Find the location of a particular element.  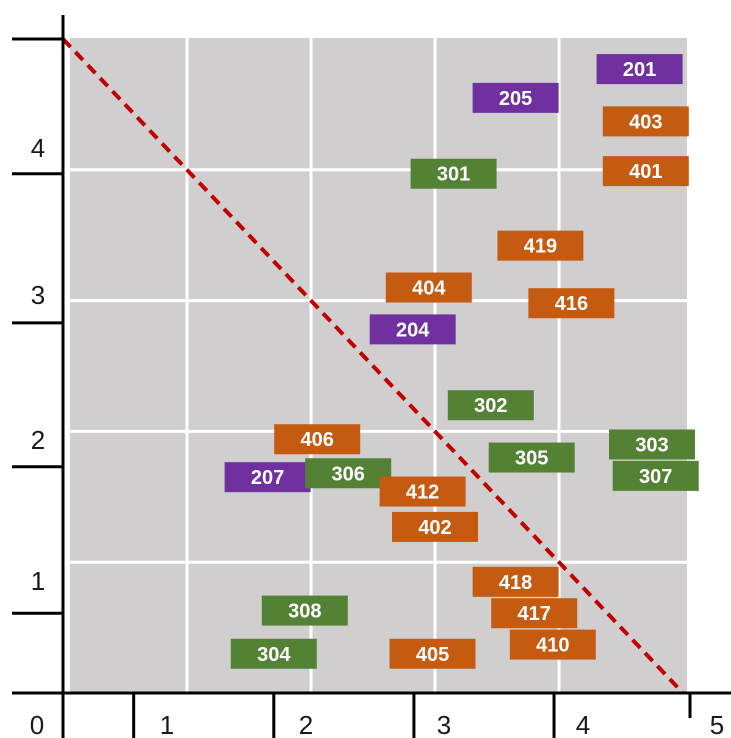

point-label-308: 308 is located at coordinates (304, 612).